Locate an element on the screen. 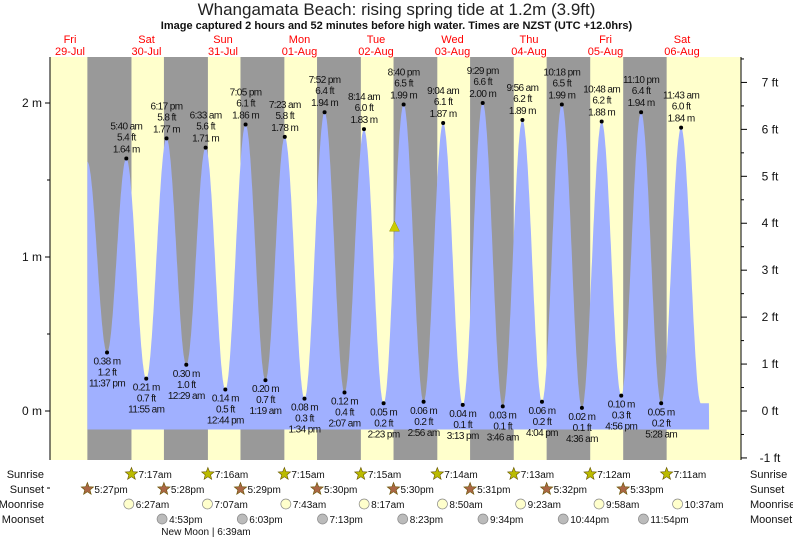 This screenshot has height=537, width=793. tide-ft-label: 6.6 ft is located at coordinates (482, 82).